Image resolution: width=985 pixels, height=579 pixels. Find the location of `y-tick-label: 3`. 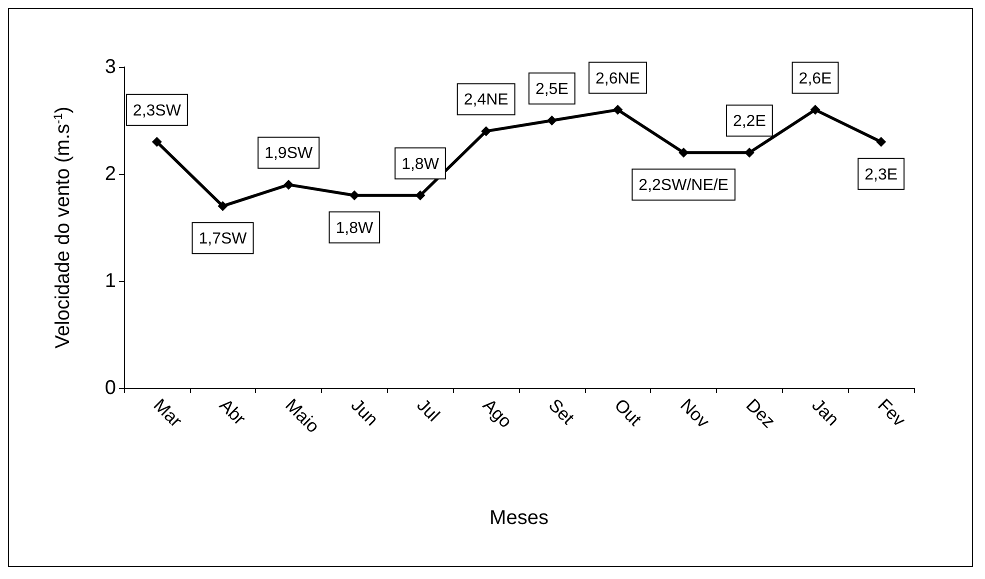

y-tick-label: 3 is located at coordinates (110, 67).